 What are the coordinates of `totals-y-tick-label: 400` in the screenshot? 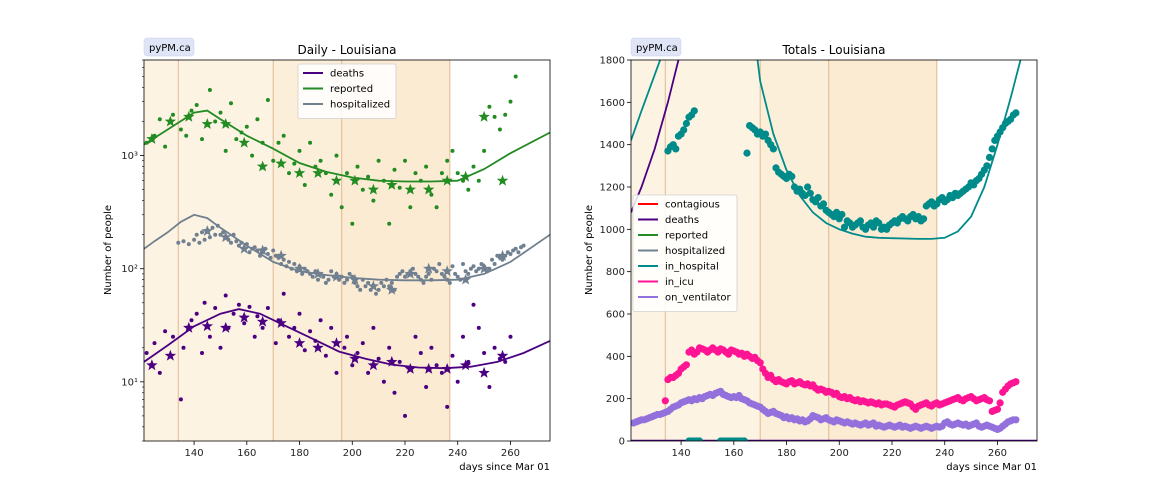 It's located at (615, 357).